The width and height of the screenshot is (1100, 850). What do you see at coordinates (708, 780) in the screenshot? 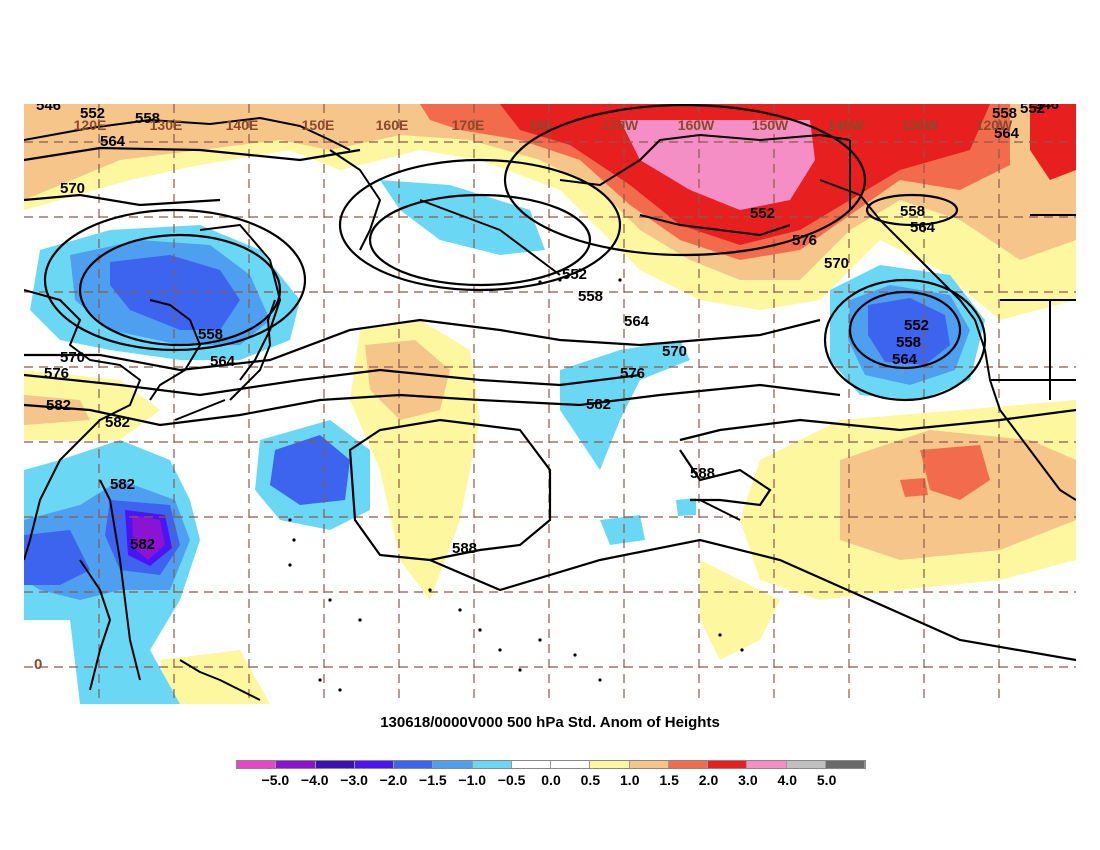
I see `colorbar-label: 2.0` at bounding box center [708, 780].